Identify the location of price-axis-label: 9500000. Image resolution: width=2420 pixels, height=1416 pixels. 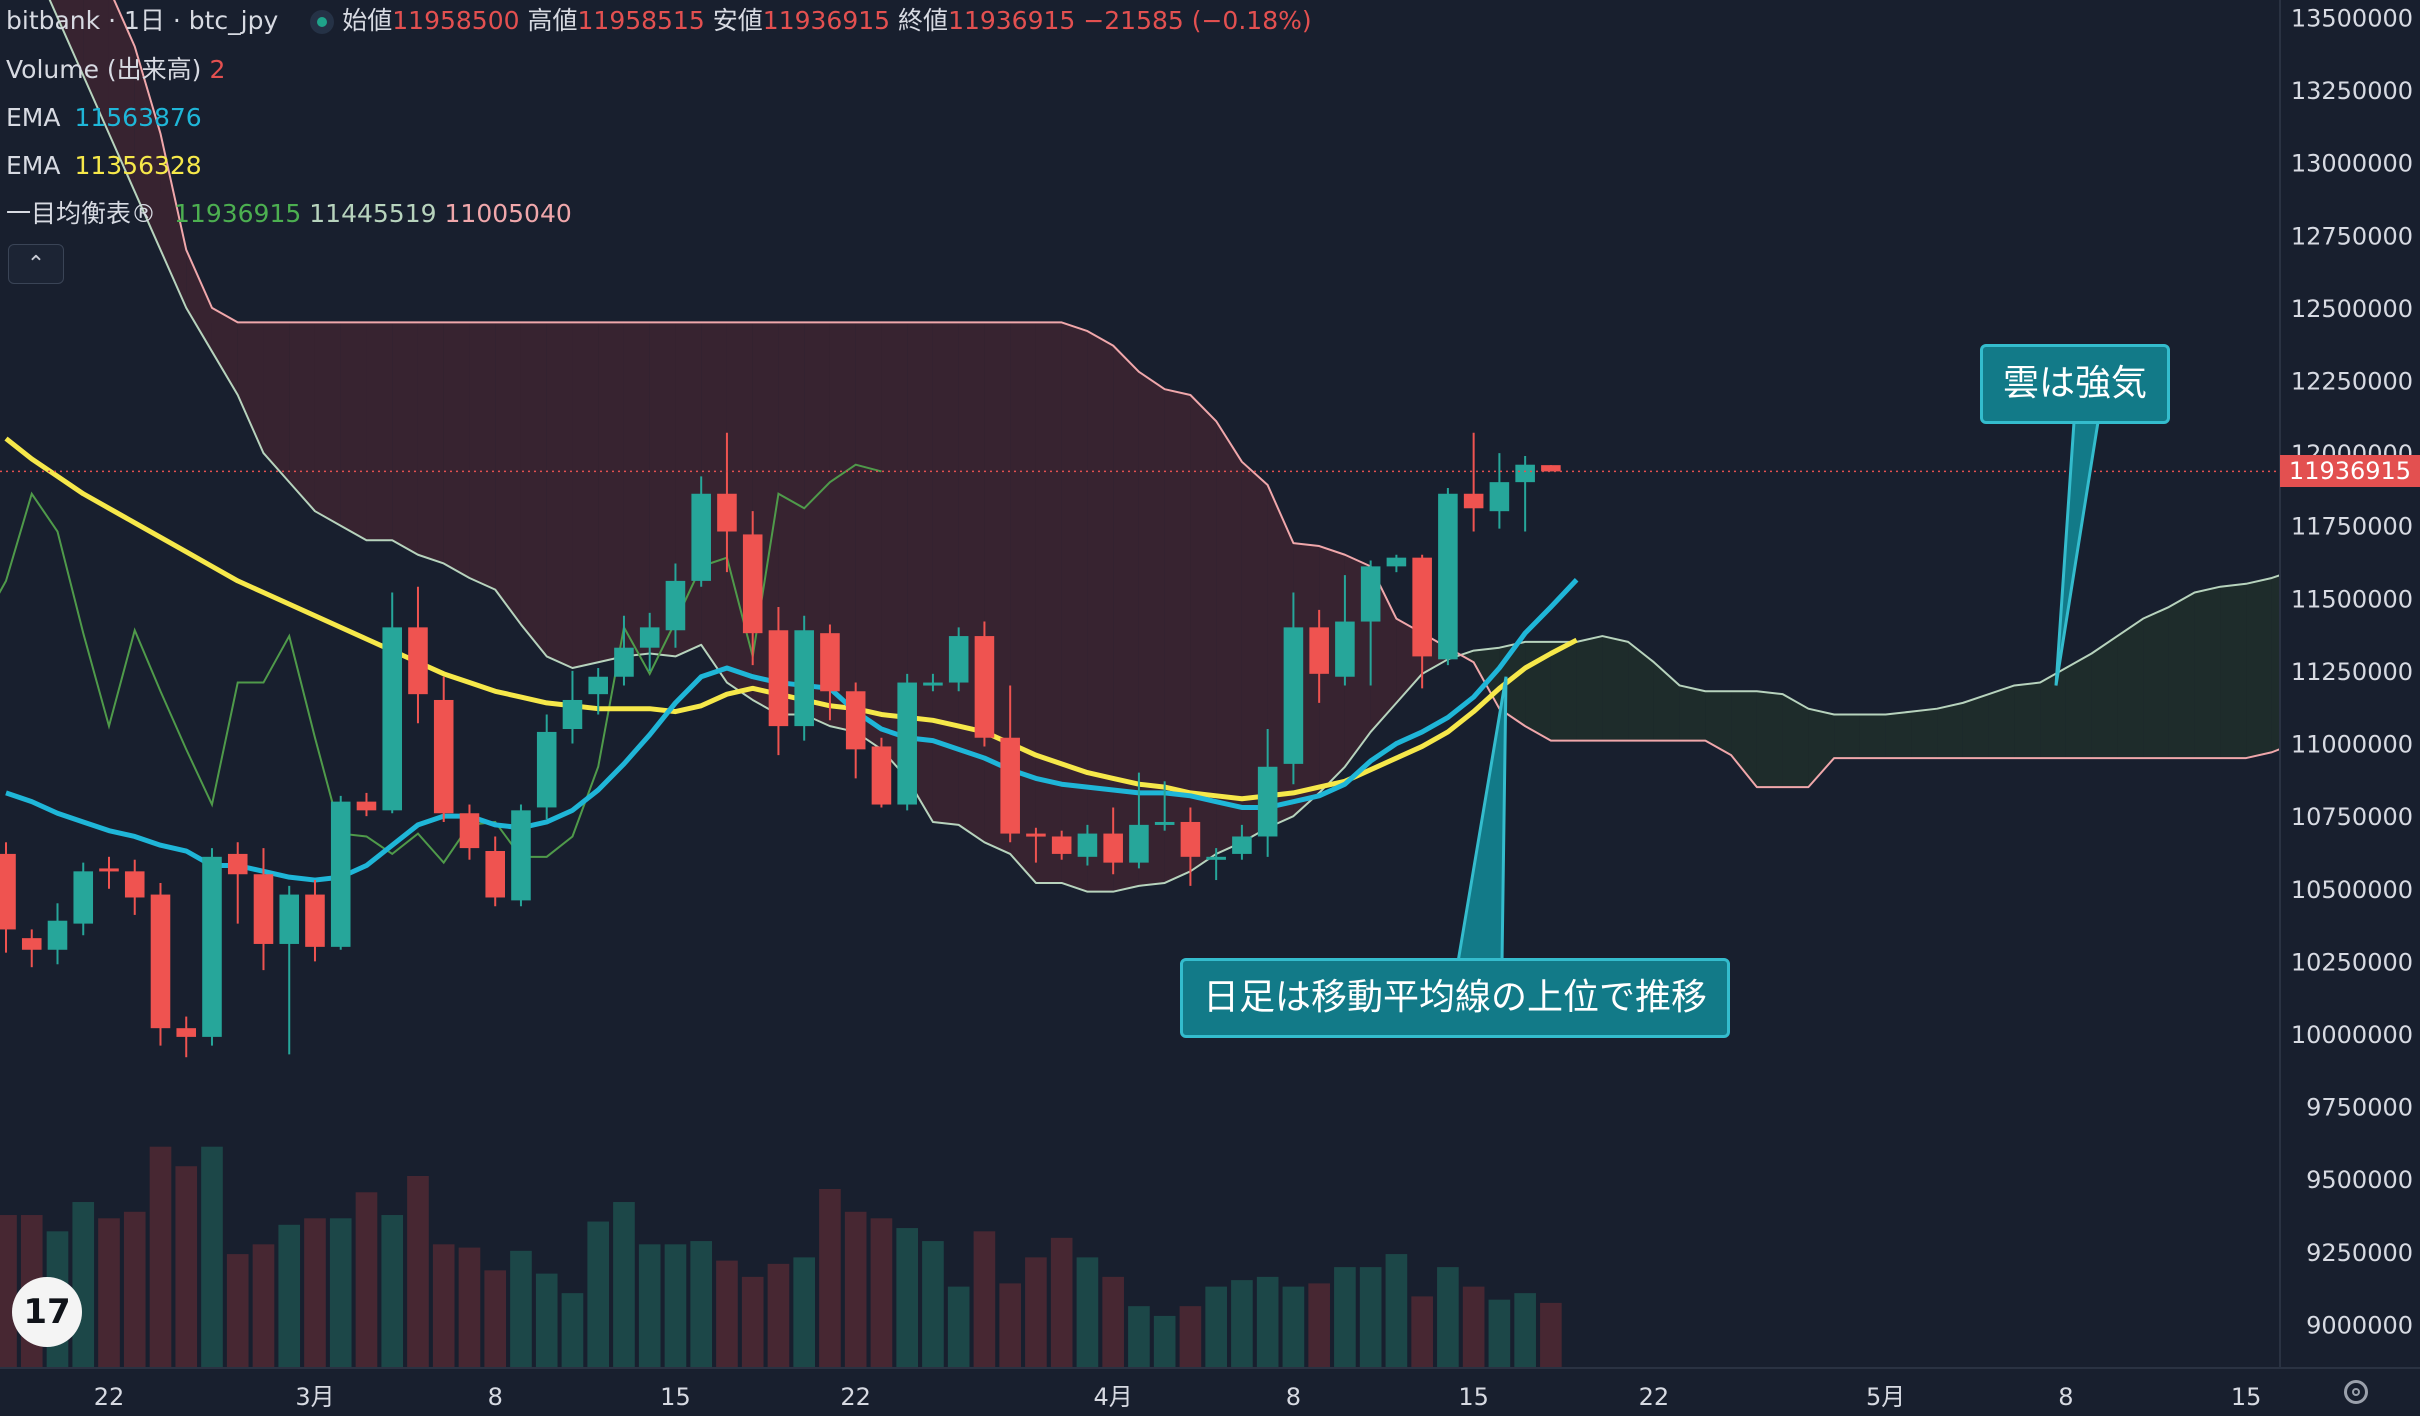
(2359, 1180).